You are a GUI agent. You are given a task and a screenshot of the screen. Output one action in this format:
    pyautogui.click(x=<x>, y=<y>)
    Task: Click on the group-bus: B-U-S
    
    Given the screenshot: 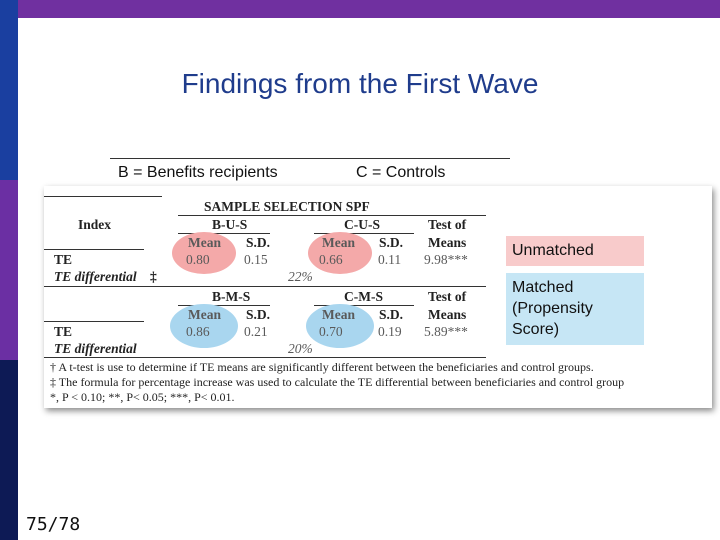 What is the action you would take?
    pyautogui.click(x=230, y=224)
    